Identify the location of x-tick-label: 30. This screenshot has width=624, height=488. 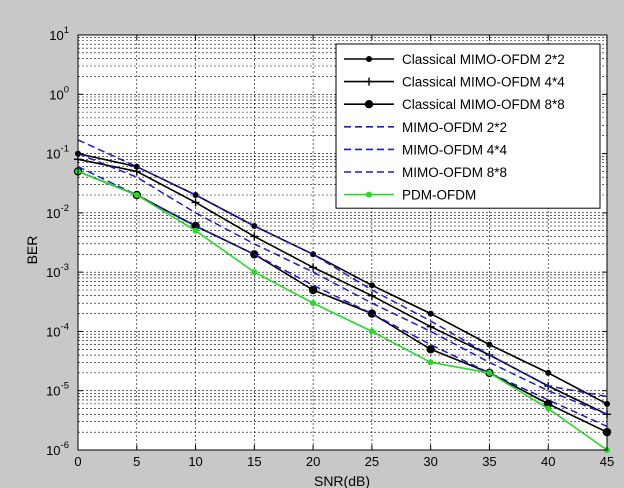
(430, 461).